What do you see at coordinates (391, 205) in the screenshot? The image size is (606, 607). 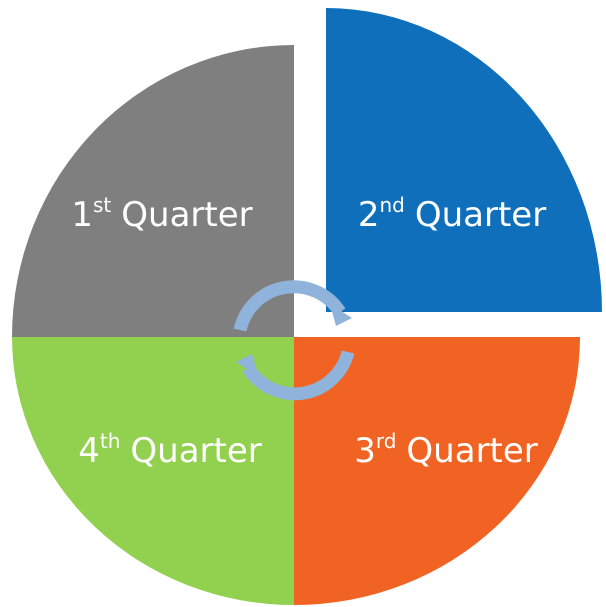 I see `label-suffix: nd` at bounding box center [391, 205].